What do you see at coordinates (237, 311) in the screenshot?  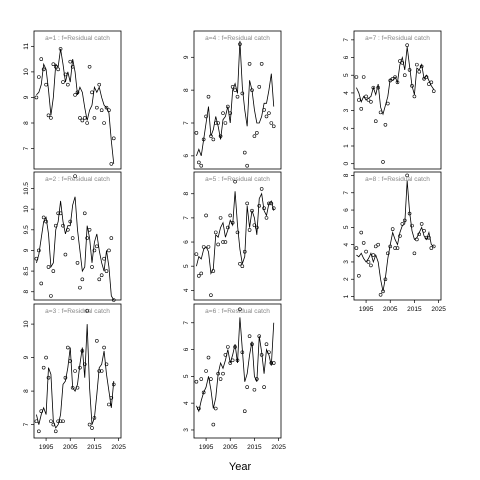 I see `panel-6-title: a=6 : f=Residual catch` at bounding box center [237, 311].